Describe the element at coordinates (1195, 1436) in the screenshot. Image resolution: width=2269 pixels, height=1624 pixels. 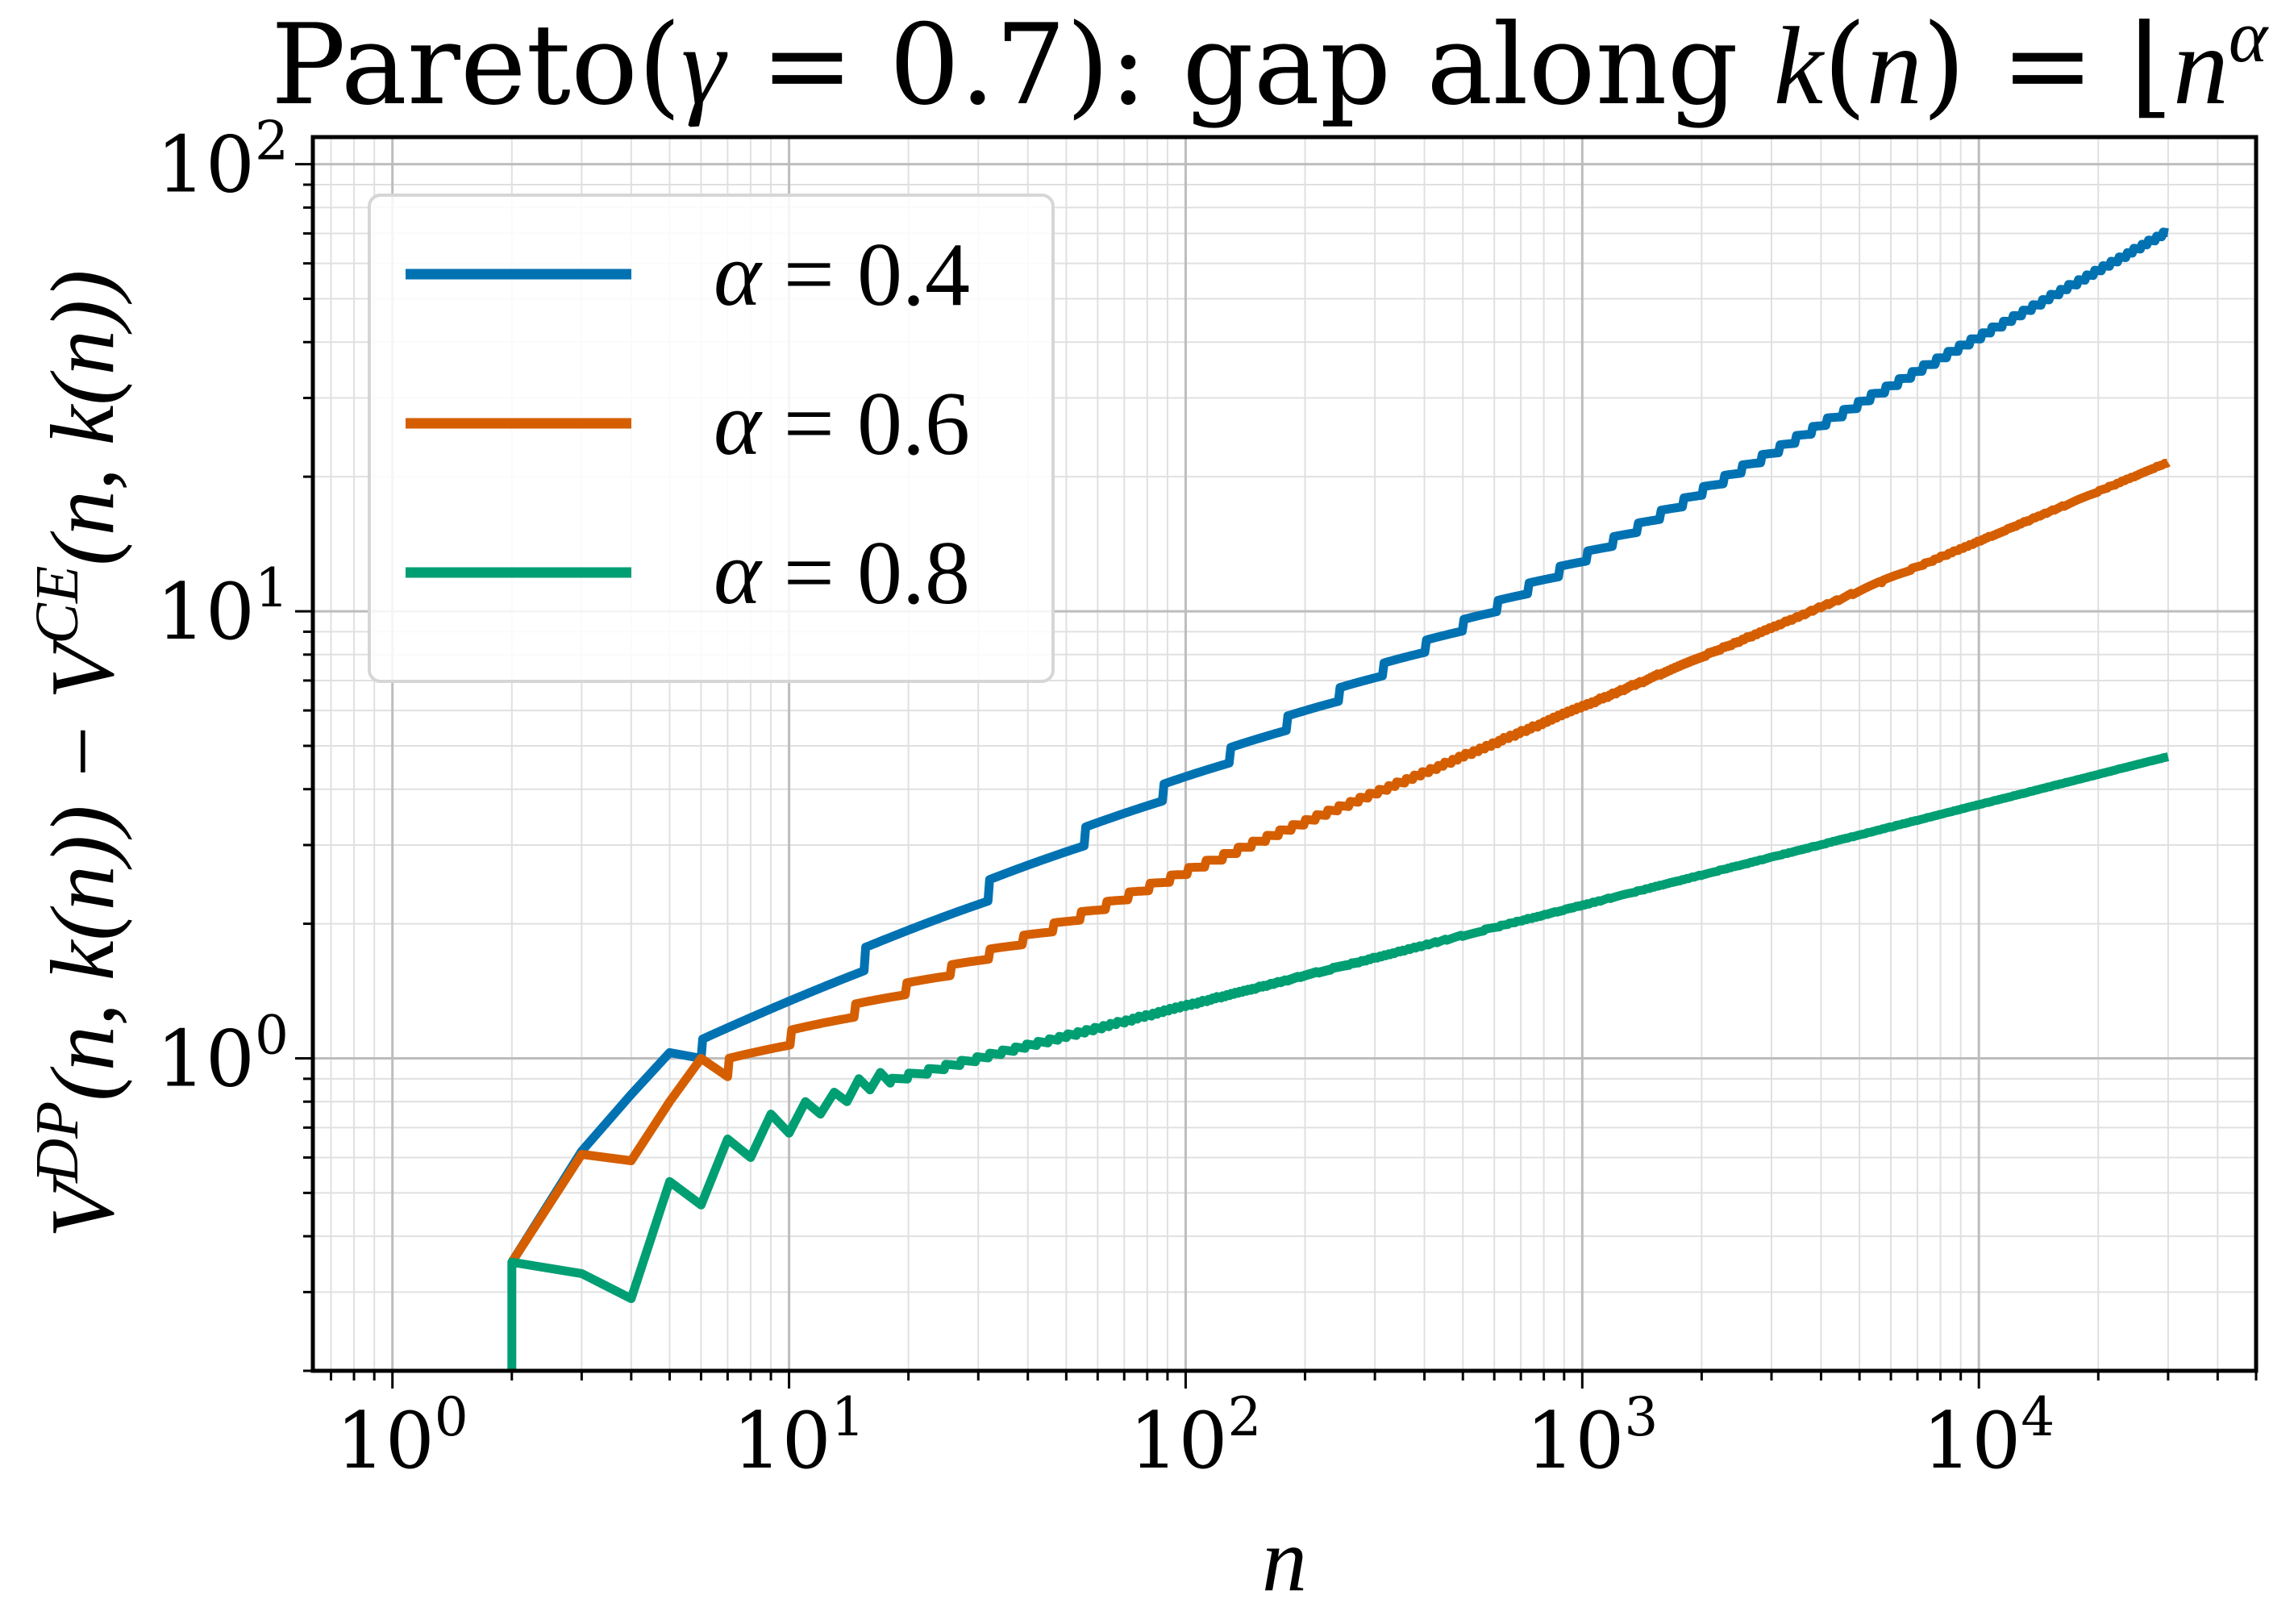
I see `x-tick-label: 102` at that location.